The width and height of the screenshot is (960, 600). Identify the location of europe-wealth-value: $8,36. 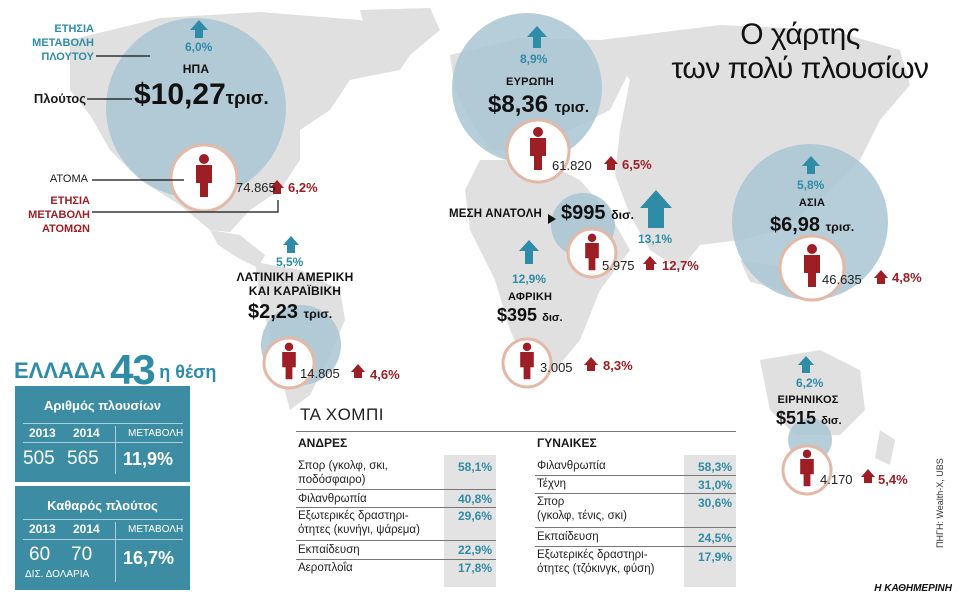
(518, 104).